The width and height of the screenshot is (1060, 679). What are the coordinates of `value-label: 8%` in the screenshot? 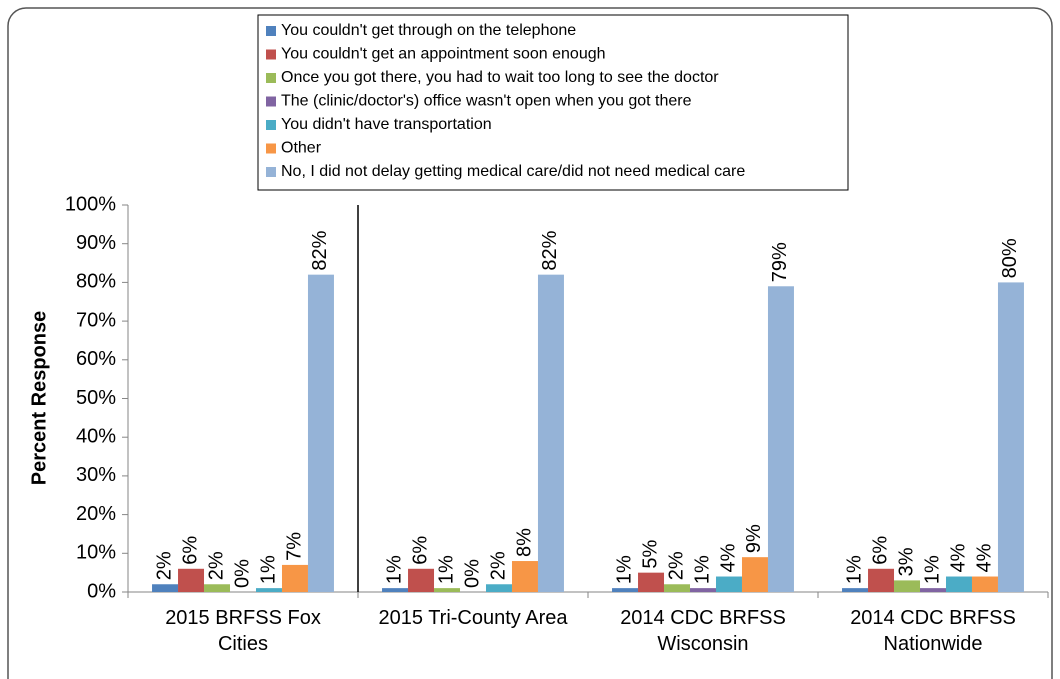 It's located at (524, 542).